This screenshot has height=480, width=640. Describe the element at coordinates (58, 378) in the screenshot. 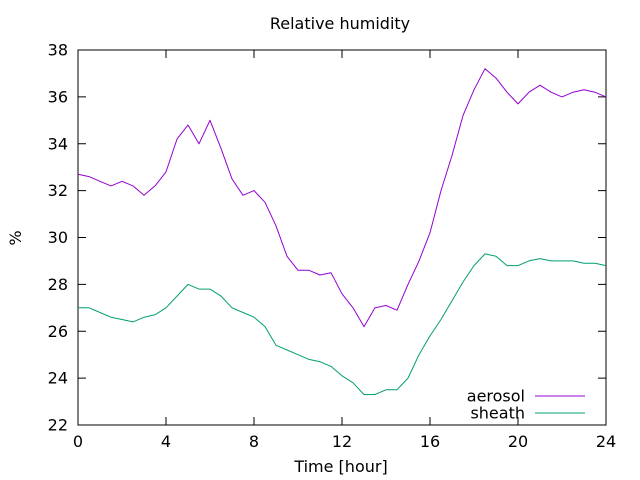

I see `y-tick-label: 24` at that location.